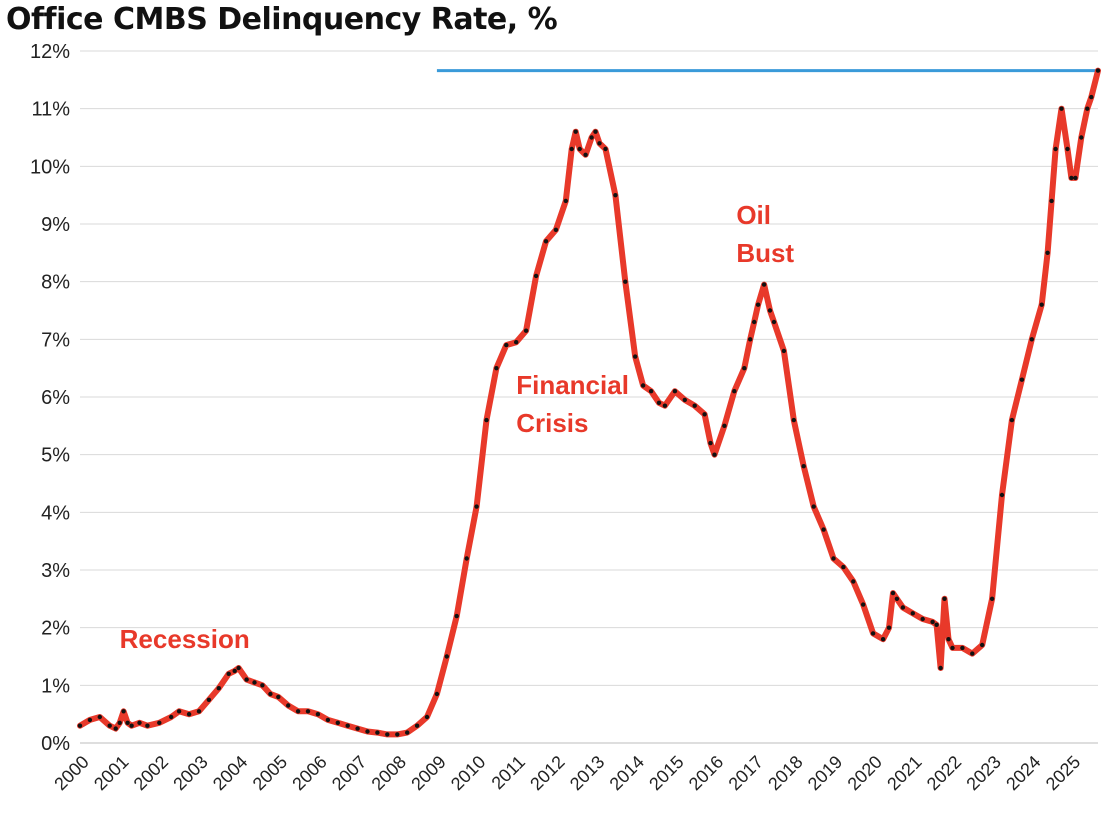  I want to click on x-tick-label: 2011, so click(509, 773).